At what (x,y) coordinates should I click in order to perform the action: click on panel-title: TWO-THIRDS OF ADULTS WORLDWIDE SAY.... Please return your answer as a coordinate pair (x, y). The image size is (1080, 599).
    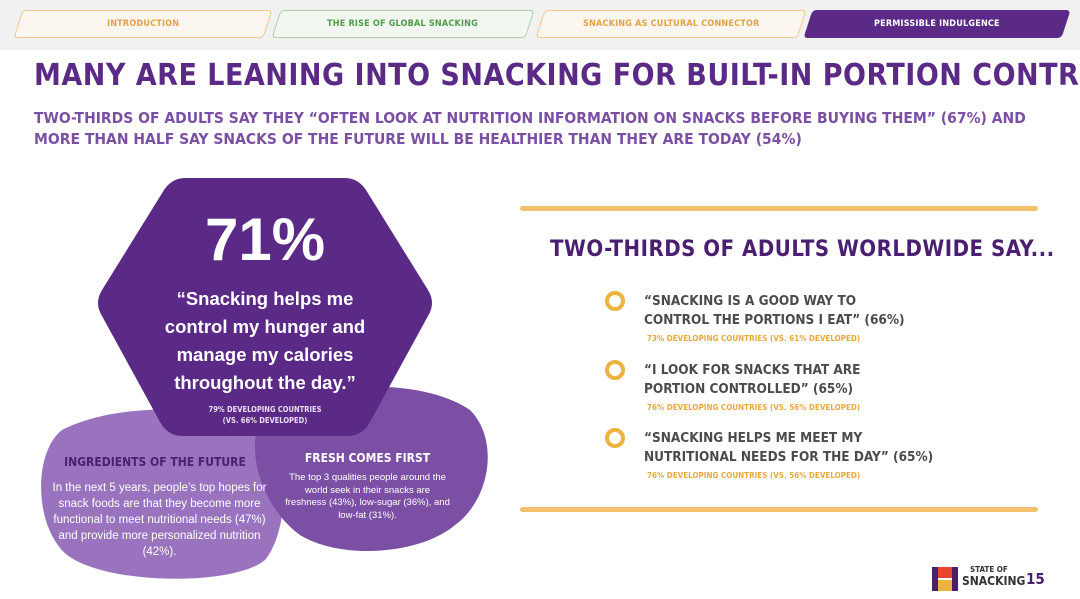
    Looking at the image, I should click on (802, 249).